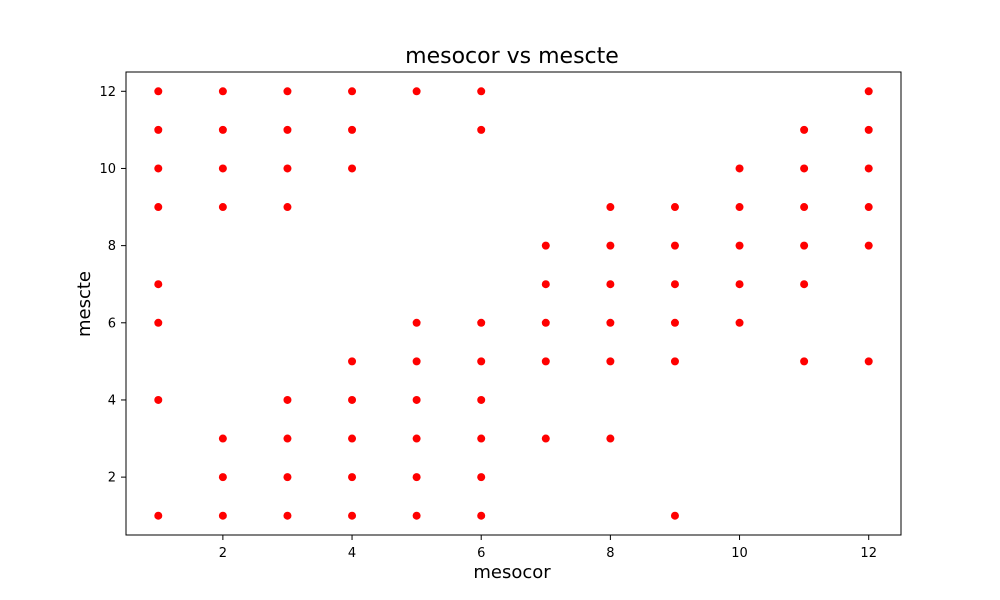  Describe the element at coordinates (548, 548) in the screenshot. I see `x-axis-ticks: 2 4 6 8 10 12` at that location.